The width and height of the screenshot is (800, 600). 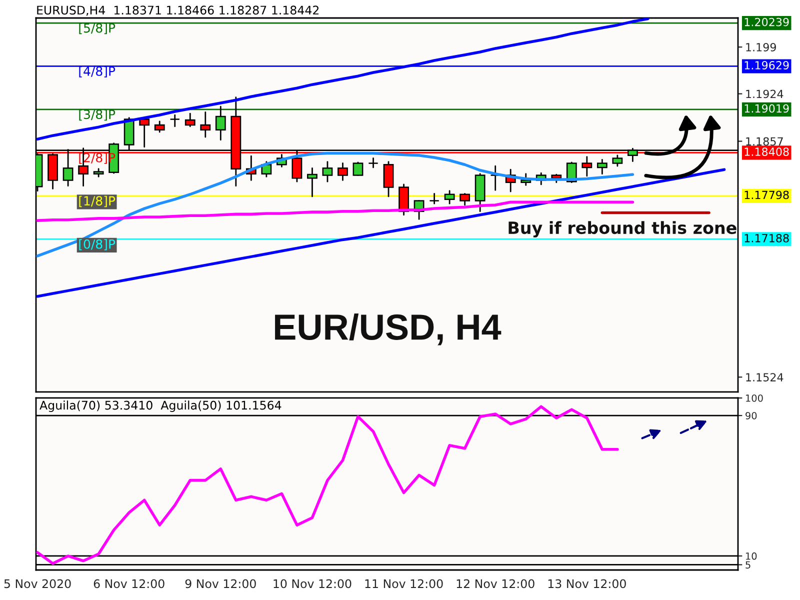 I want to click on x-tick-label: 6 Nov 12:00, so click(x=129, y=583).